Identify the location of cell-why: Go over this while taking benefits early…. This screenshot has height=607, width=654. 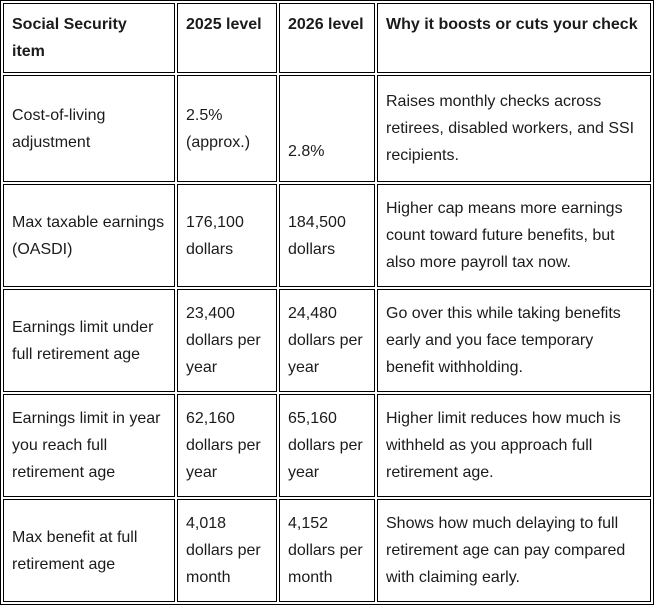
(514, 340).